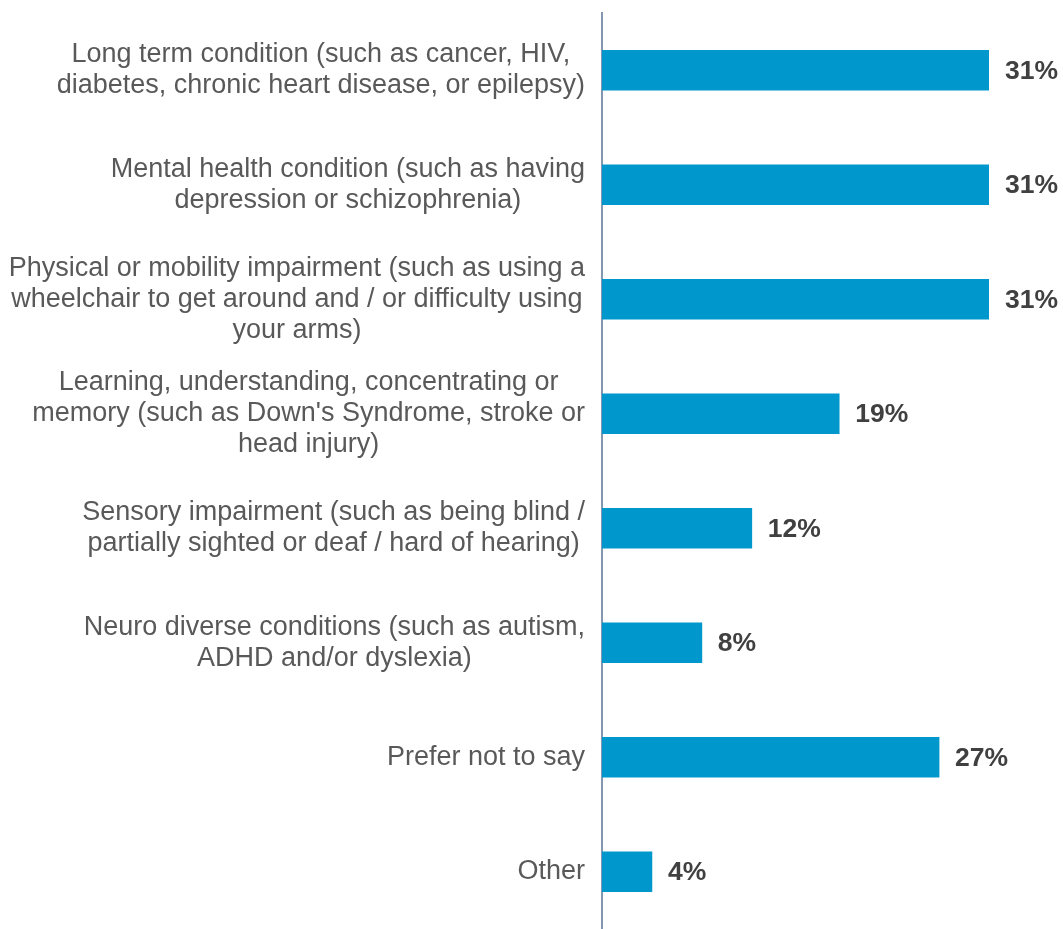  I want to click on data-label: 8%, so click(737, 642).